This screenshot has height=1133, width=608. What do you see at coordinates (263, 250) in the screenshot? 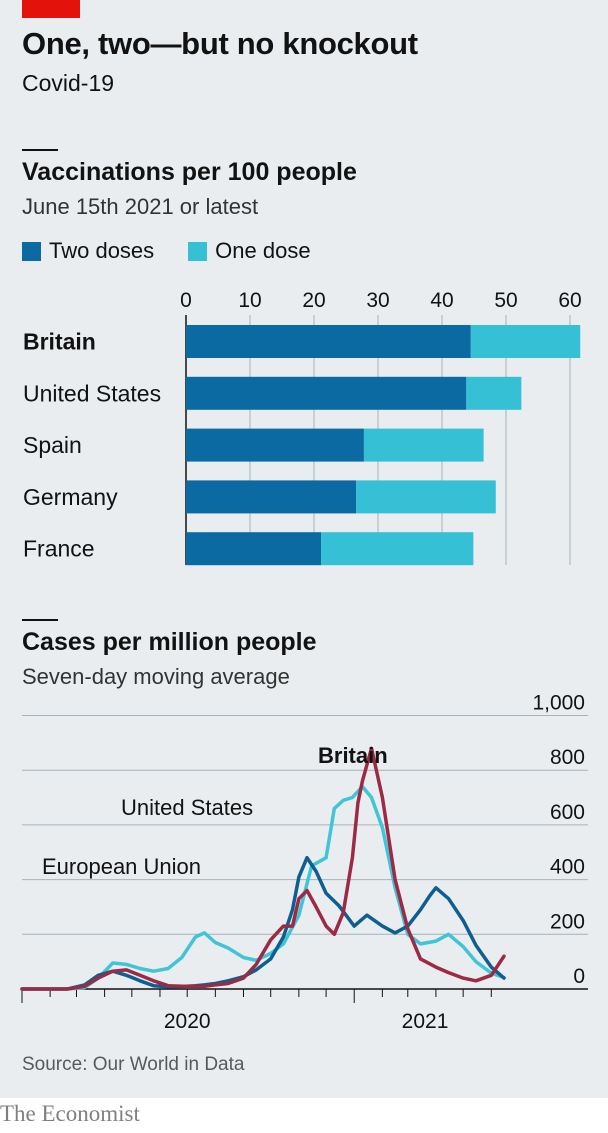
I see `legend-label-one-dose: One dose` at bounding box center [263, 250].